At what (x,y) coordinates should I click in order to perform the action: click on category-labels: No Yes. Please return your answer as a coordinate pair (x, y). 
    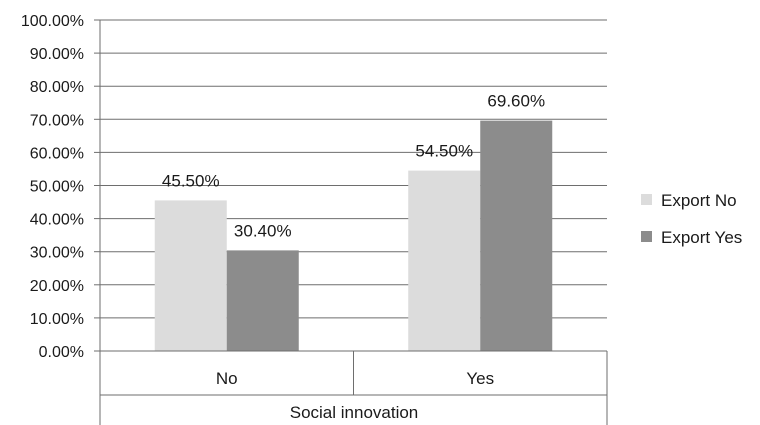
    Looking at the image, I should click on (355, 378).